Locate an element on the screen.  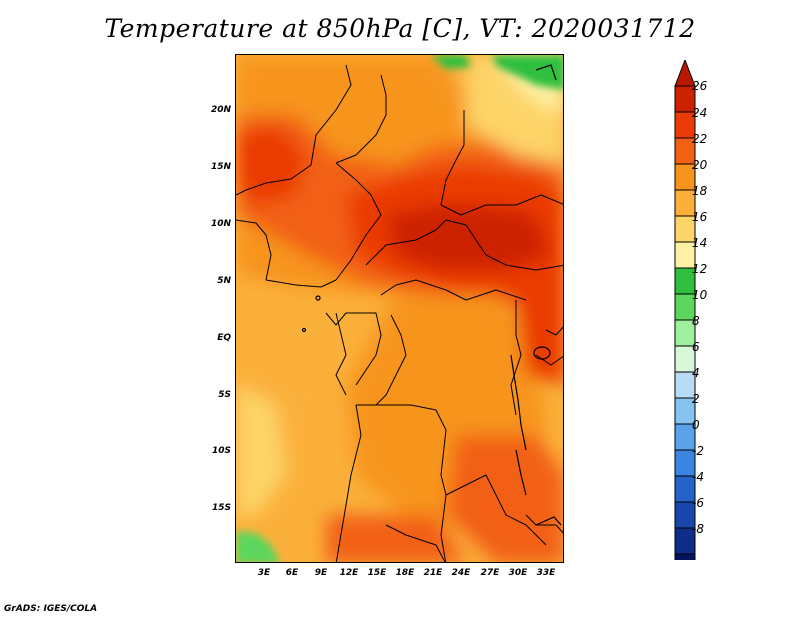
lon-label-9e: 9E is located at coordinates (321, 573).